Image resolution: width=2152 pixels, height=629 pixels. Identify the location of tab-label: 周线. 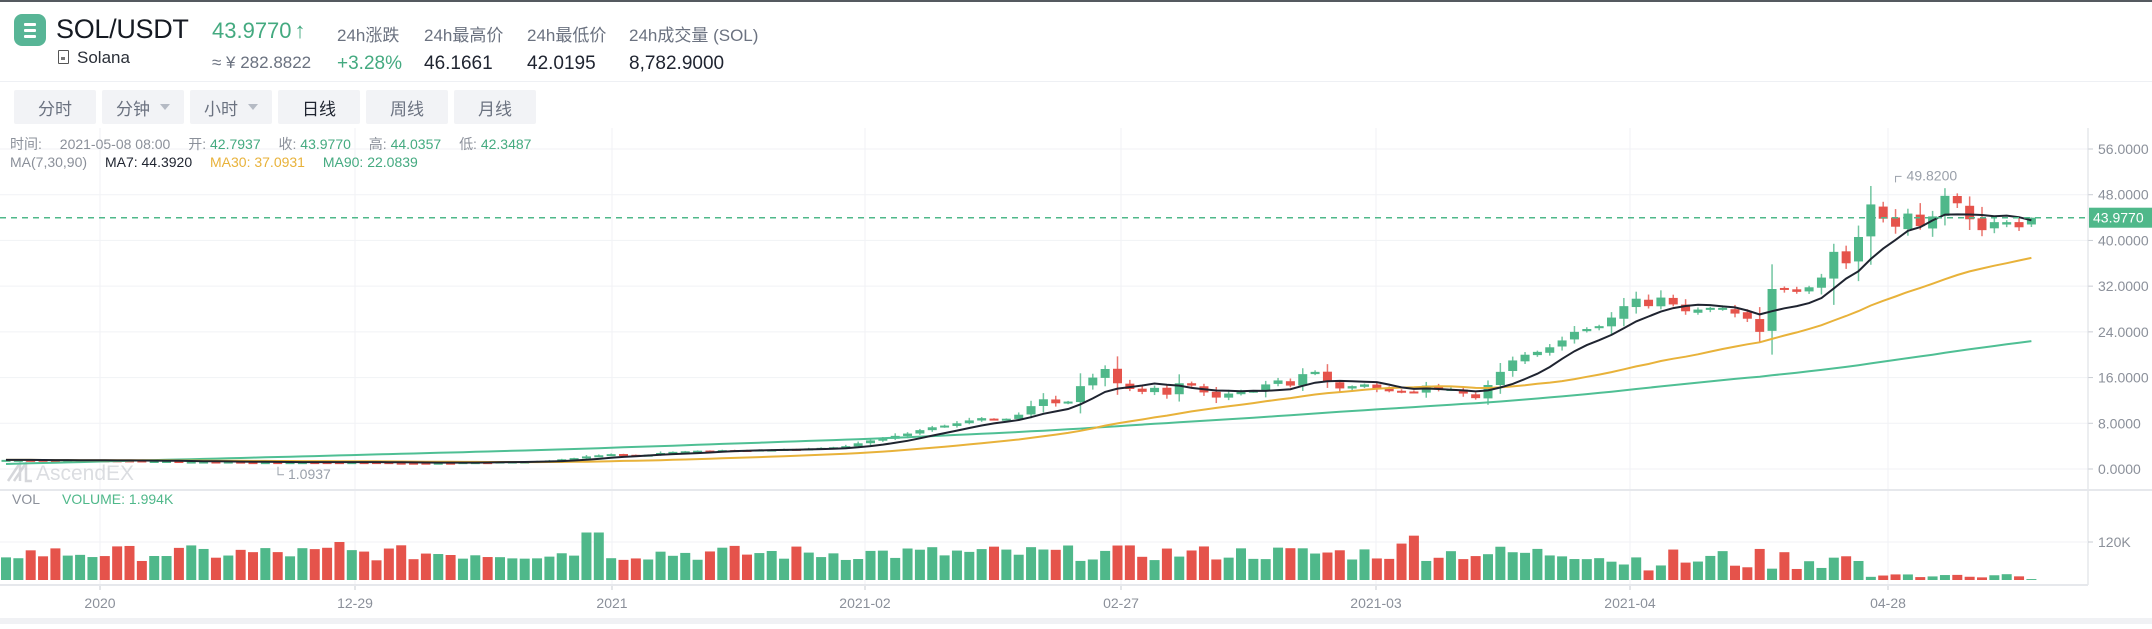
(407, 109).